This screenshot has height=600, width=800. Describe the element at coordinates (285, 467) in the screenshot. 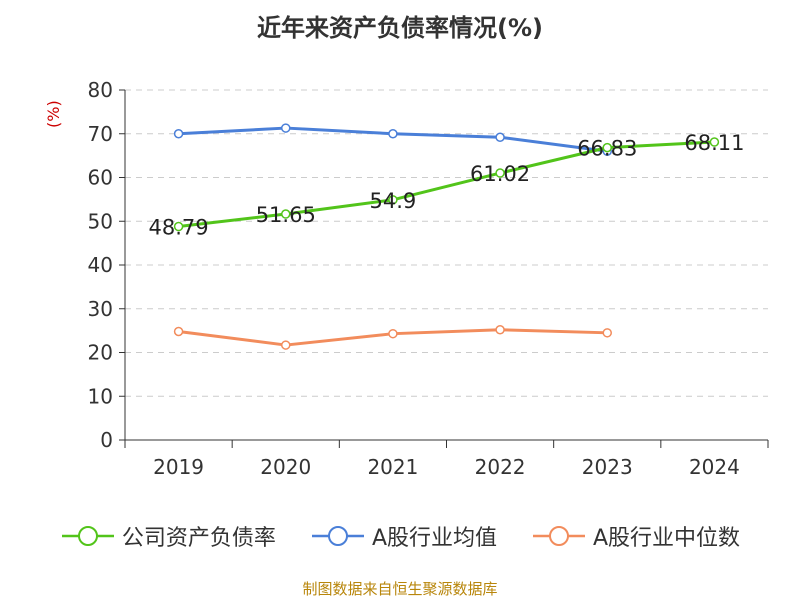

I see `x-tick-label: 2020` at that location.